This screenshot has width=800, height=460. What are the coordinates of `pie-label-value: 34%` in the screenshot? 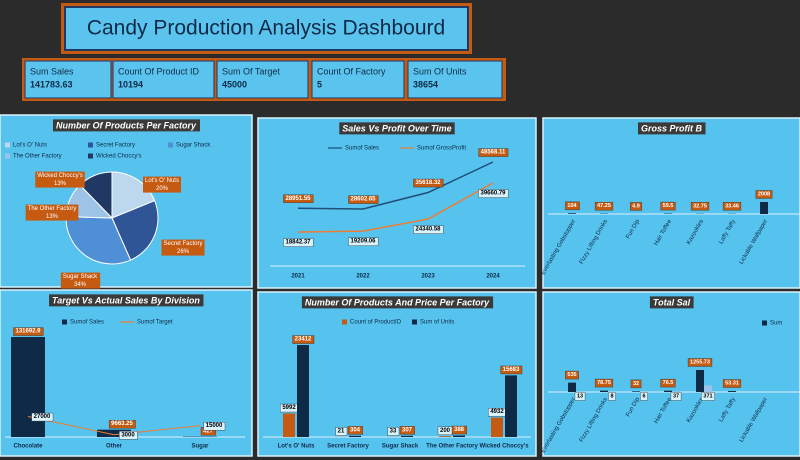 It's located at (80, 285).